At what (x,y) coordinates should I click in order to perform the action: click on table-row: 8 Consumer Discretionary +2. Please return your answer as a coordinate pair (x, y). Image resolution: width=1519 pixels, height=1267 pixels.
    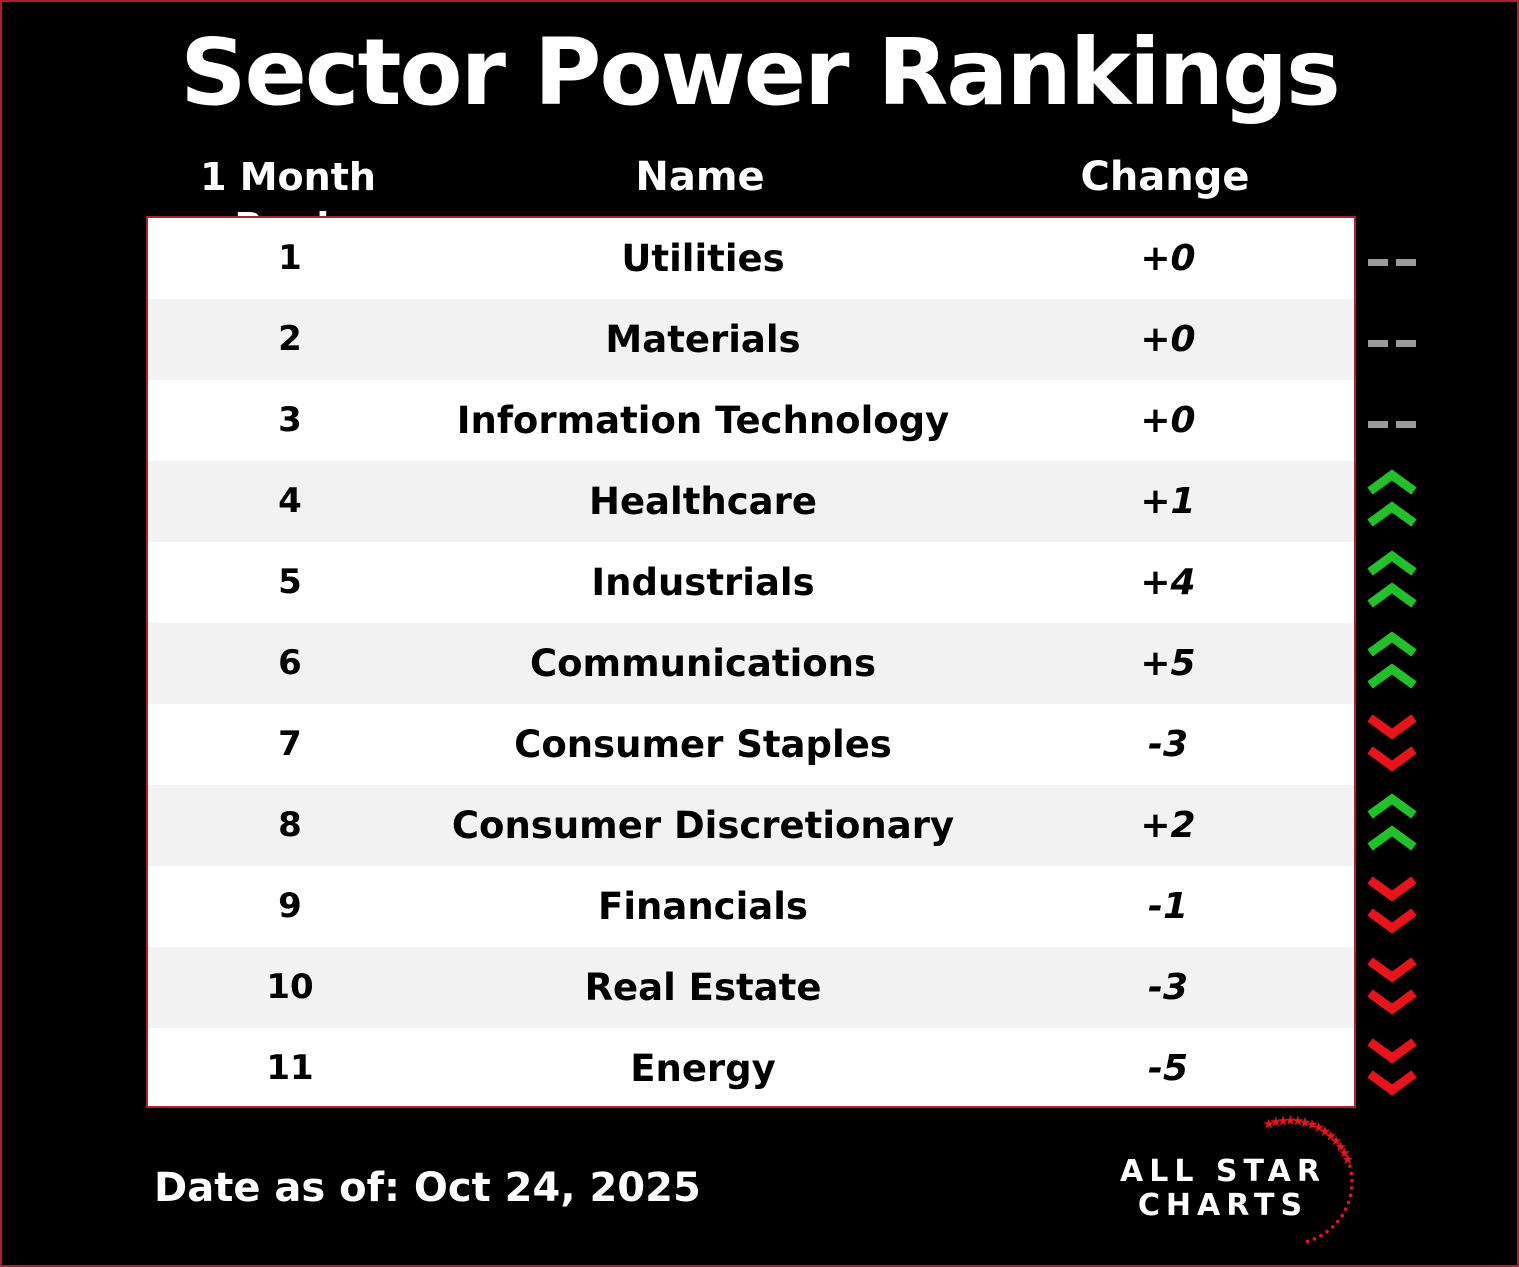
    Looking at the image, I should click on (751, 825).